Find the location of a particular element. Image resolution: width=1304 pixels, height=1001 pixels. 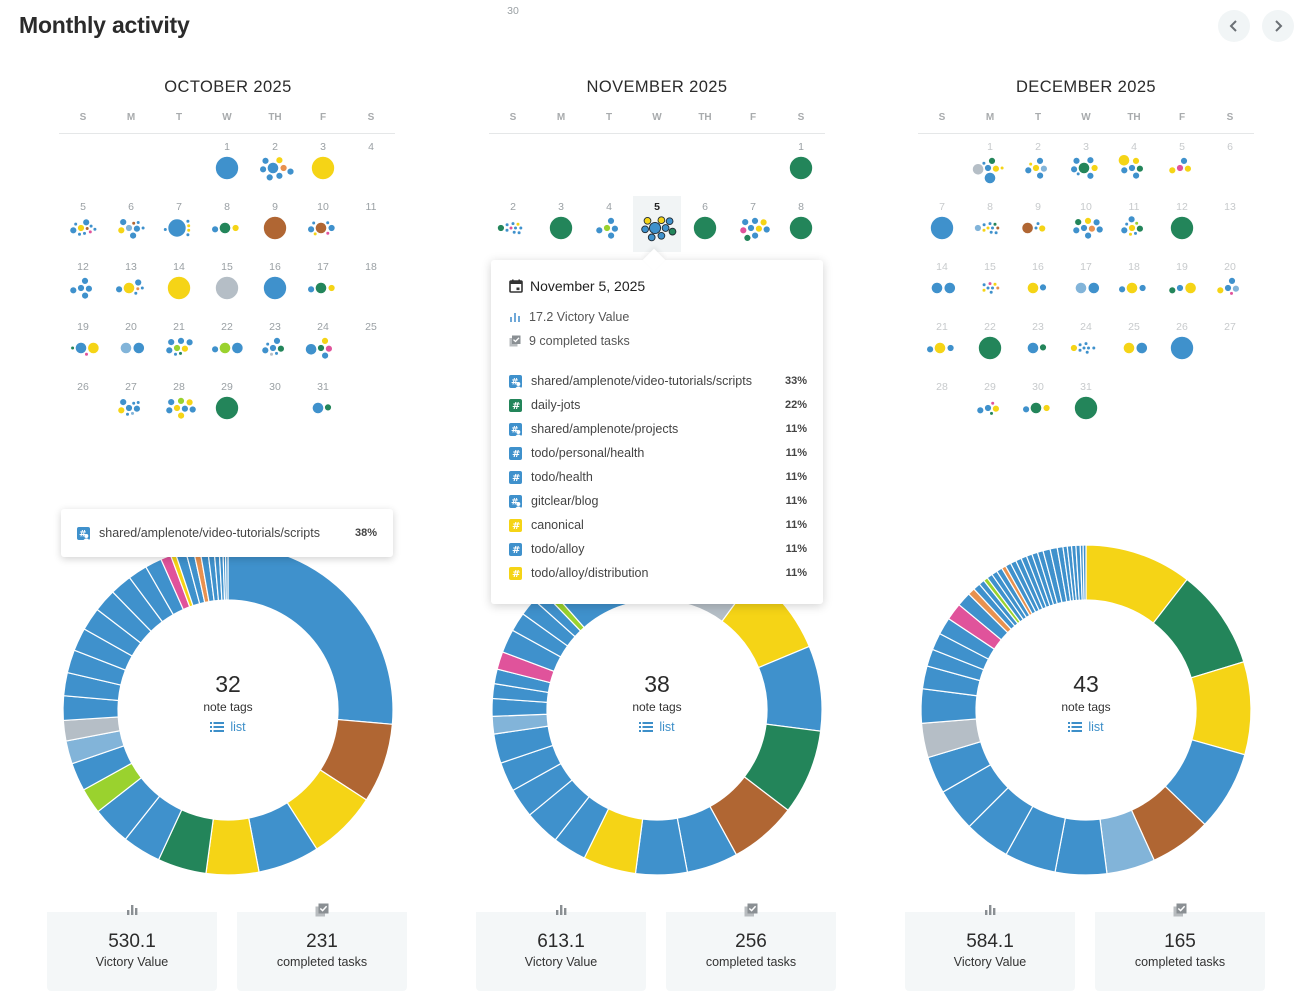

tooltip-tag-row: # todo/personal/health 11% is located at coordinates (658, 453).